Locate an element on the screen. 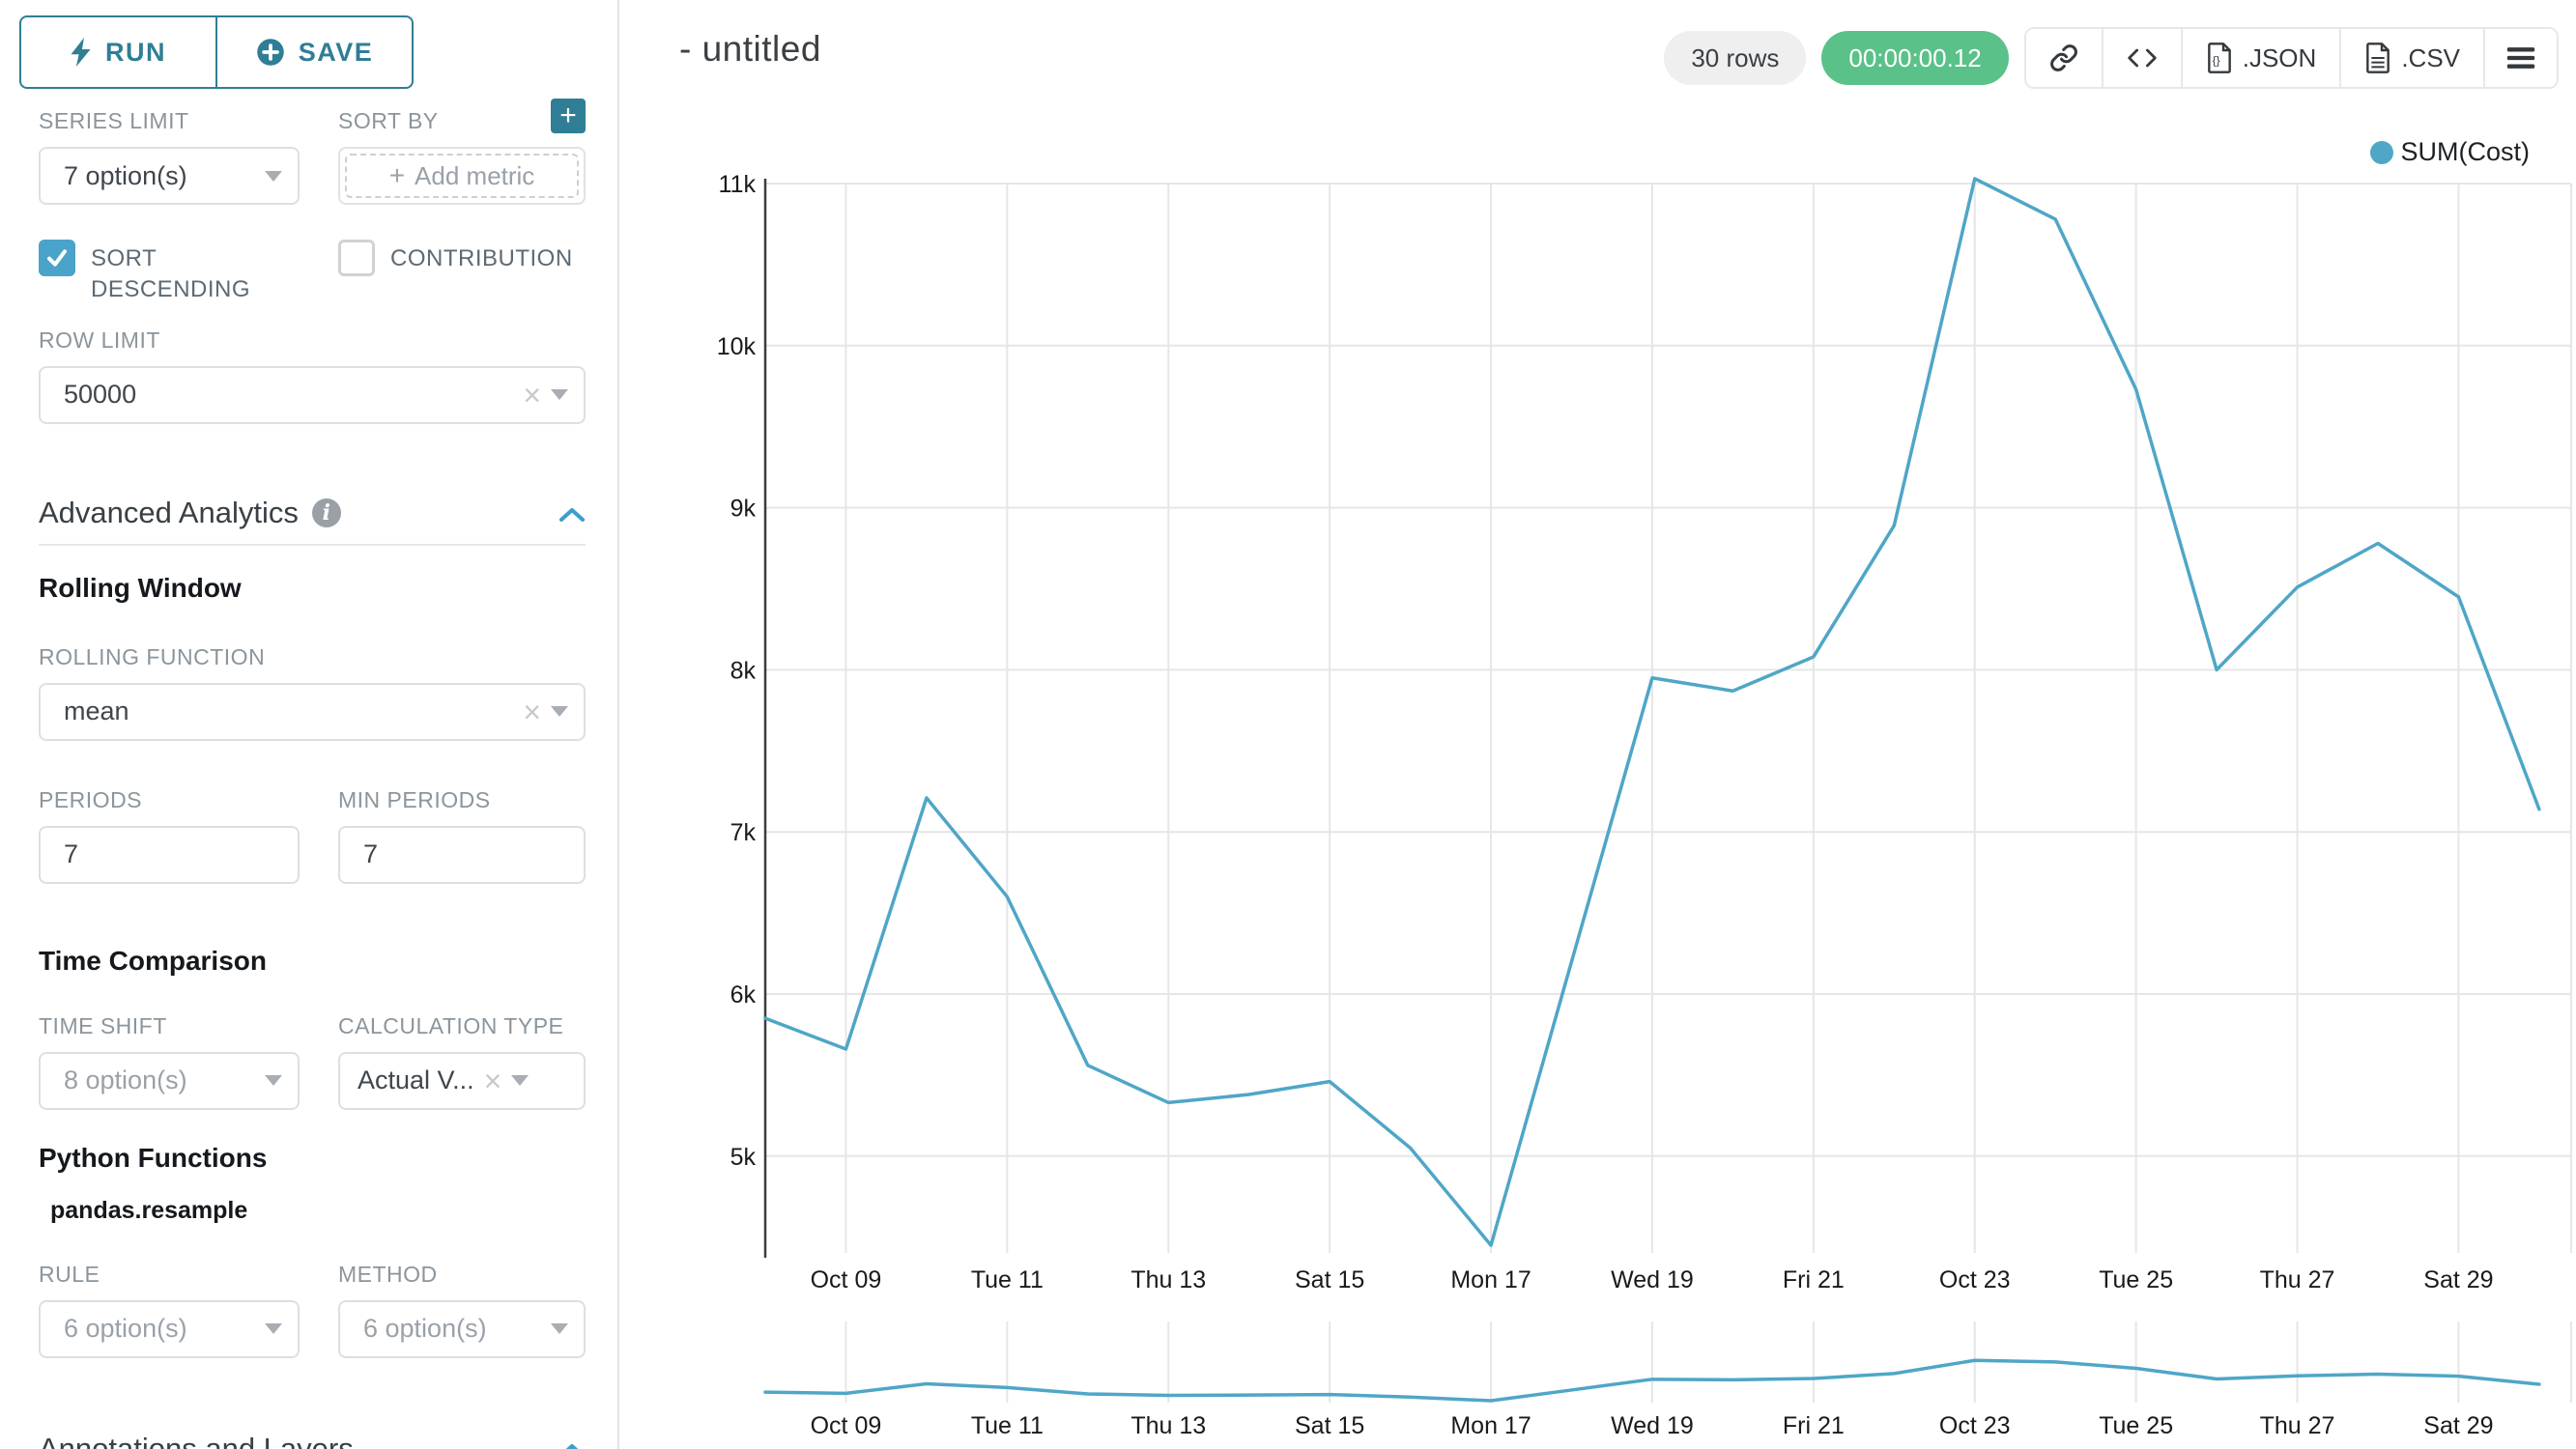  link-icon is located at coordinates (2063, 57).